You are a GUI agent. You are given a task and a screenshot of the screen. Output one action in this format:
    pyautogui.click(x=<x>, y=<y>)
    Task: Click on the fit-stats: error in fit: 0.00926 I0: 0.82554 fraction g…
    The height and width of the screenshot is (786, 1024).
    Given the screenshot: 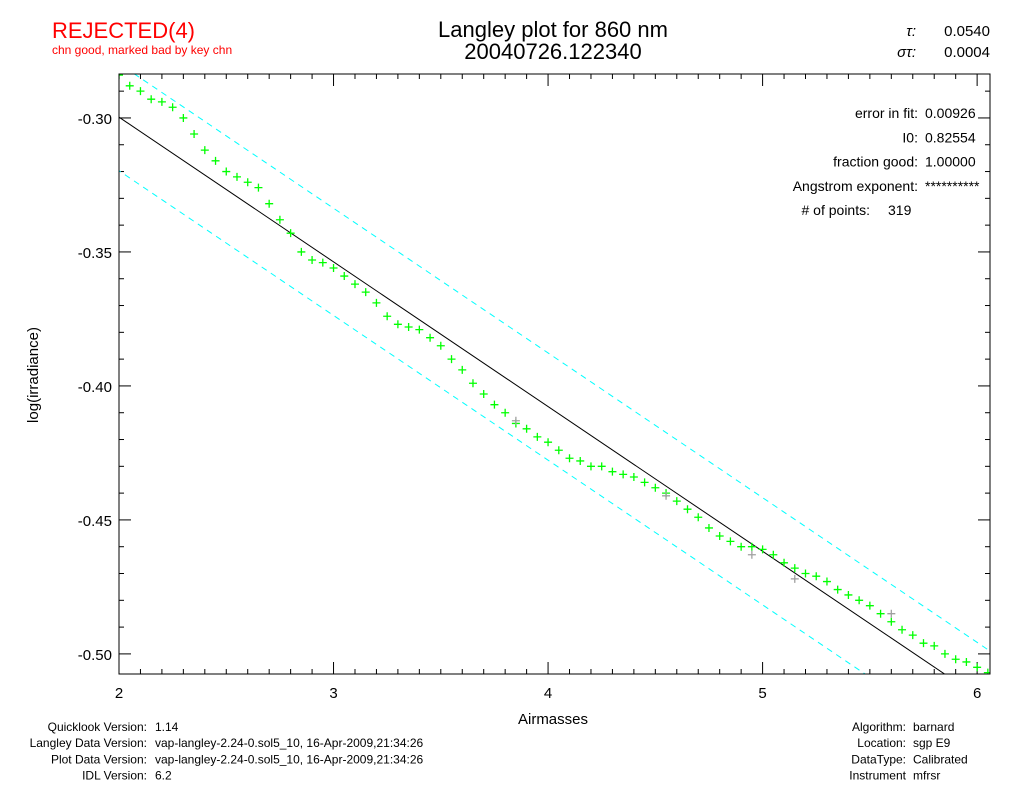 What is the action you would take?
    pyautogui.click(x=886, y=161)
    